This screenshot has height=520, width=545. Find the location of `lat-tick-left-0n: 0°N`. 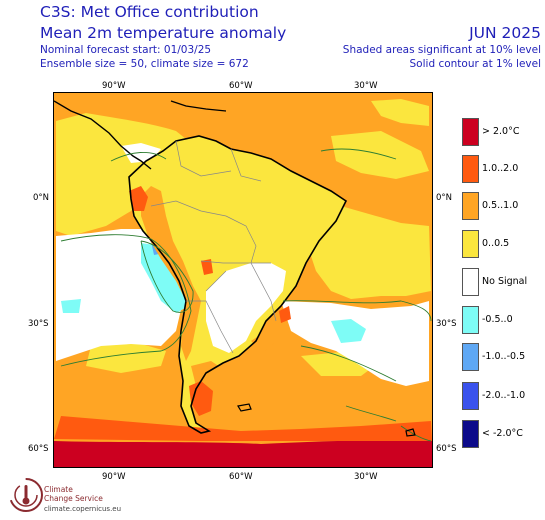

lat-tick-left-0n: 0°N is located at coordinates (41, 198).